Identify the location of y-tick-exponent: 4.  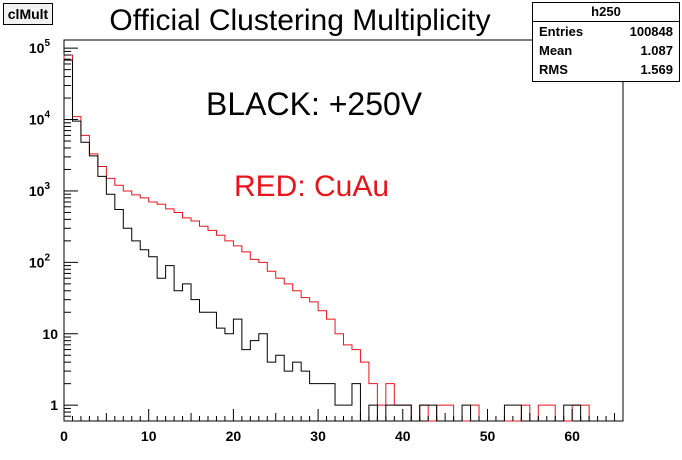
(47, 115).